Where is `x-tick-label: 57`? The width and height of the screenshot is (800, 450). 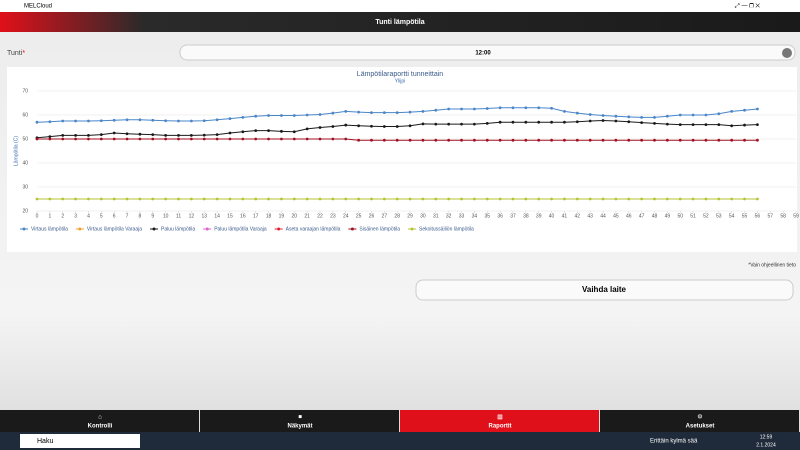
x-tick-label: 57 is located at coordinates (770, 216).